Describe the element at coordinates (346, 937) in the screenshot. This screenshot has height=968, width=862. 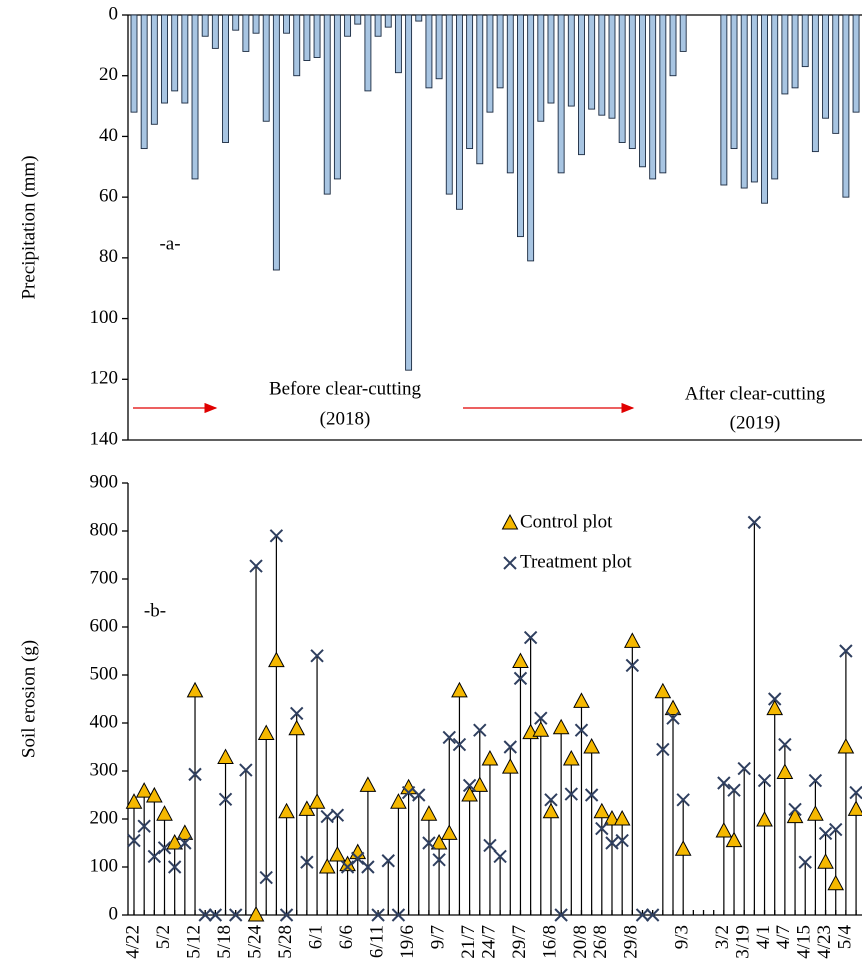
I see `x-tick-label: 6/6` at that location.